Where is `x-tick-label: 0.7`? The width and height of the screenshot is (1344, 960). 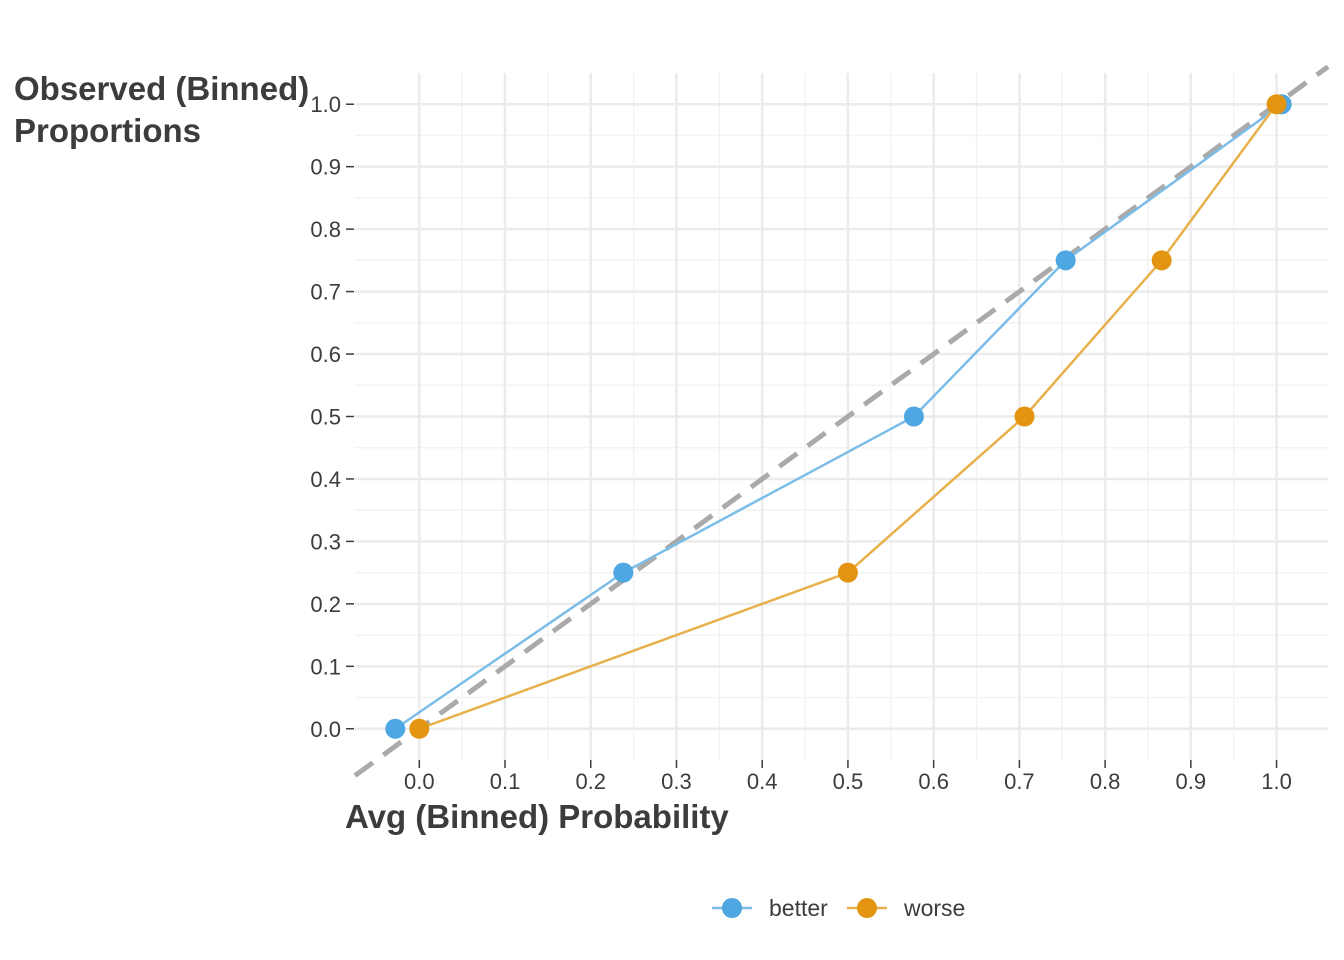
x-tick-label: 0.7 is located at coordinates (1019, 781).